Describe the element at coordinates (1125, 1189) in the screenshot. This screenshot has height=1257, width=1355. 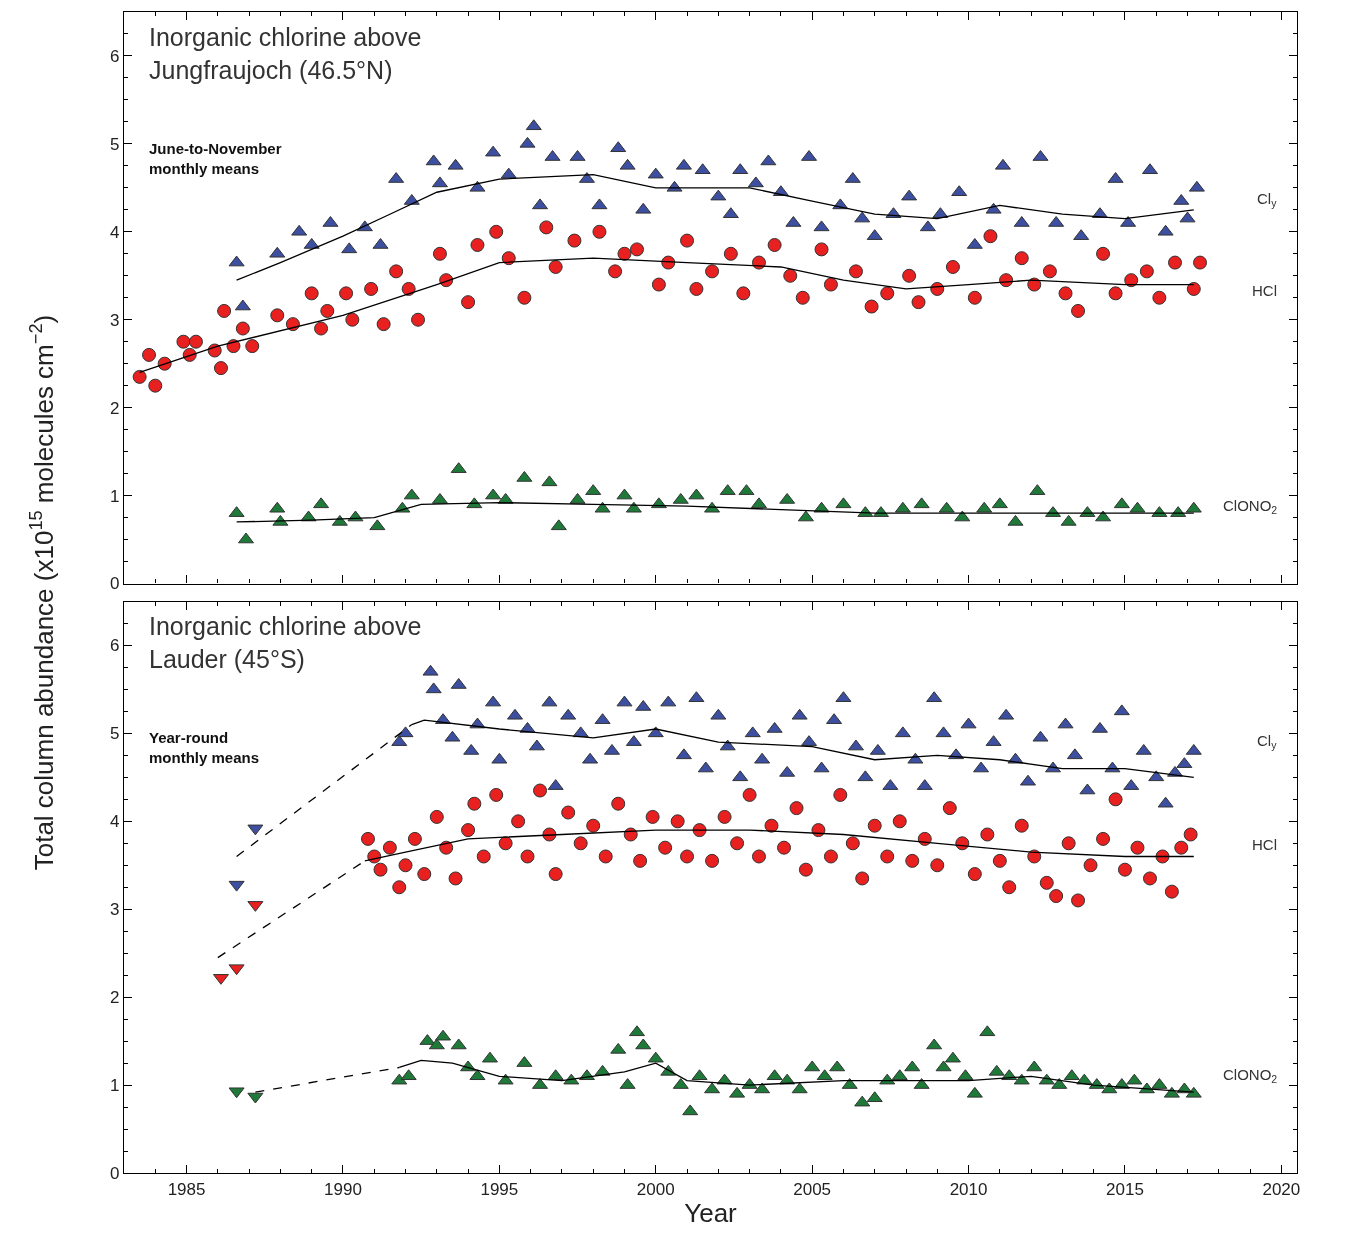
I see `x-tick-label: 2015` at that location.